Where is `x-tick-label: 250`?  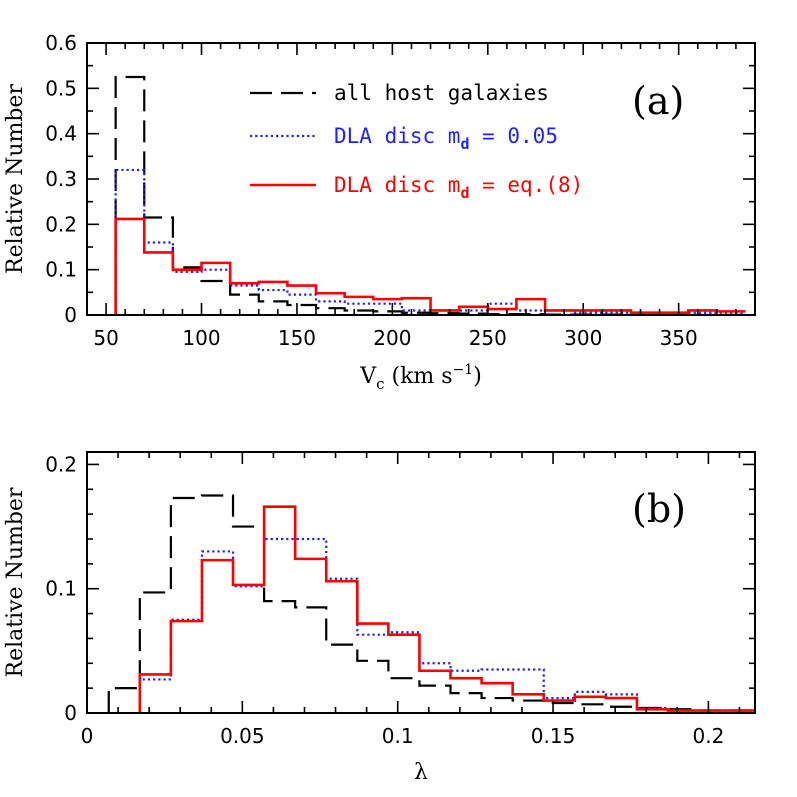
x-tick-label: 250 is located at coordinates (488, 338).